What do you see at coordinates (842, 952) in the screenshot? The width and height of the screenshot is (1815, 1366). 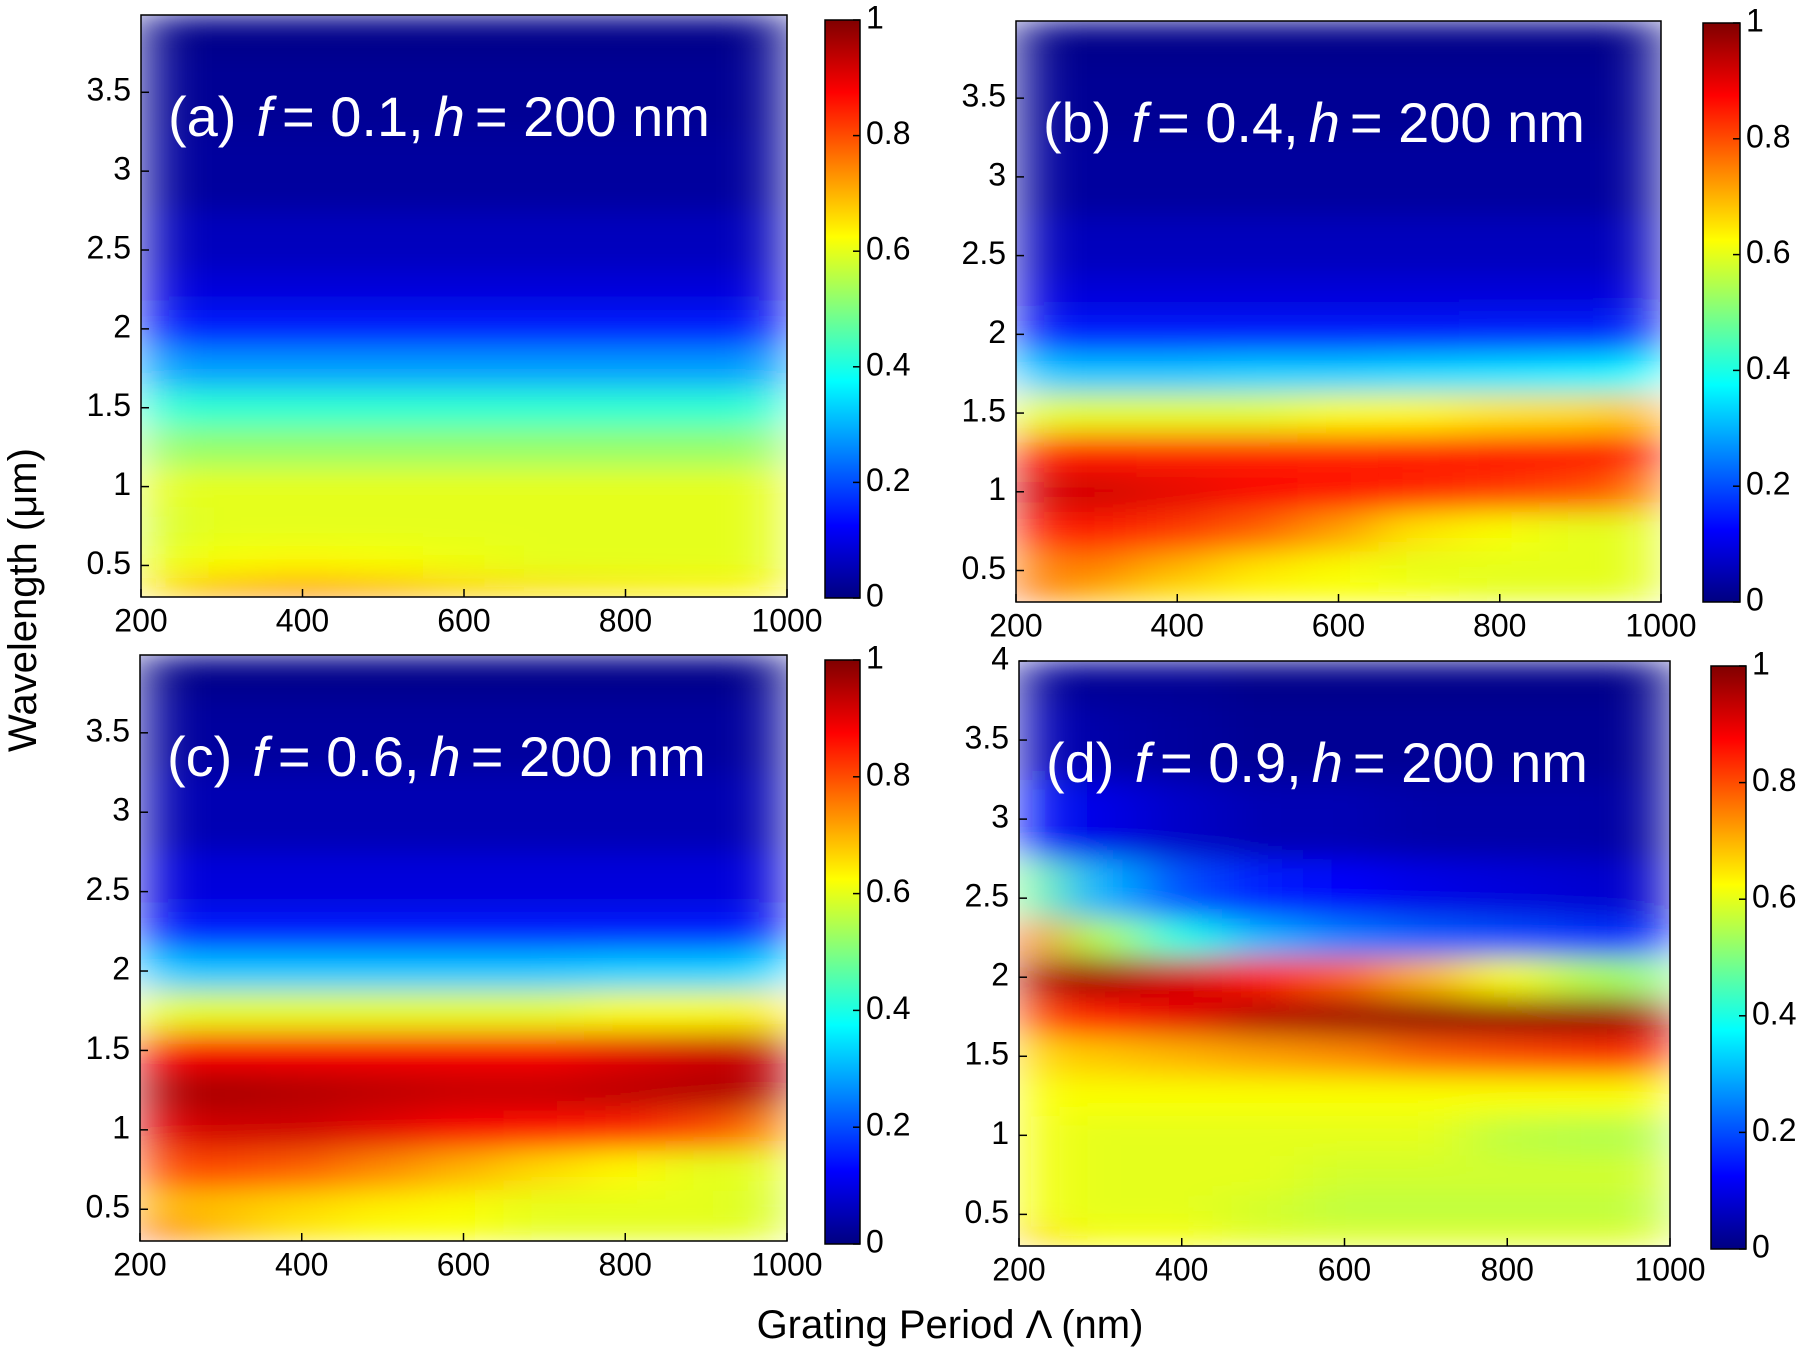 I see `colorbar` at bounding box center [842, 952].